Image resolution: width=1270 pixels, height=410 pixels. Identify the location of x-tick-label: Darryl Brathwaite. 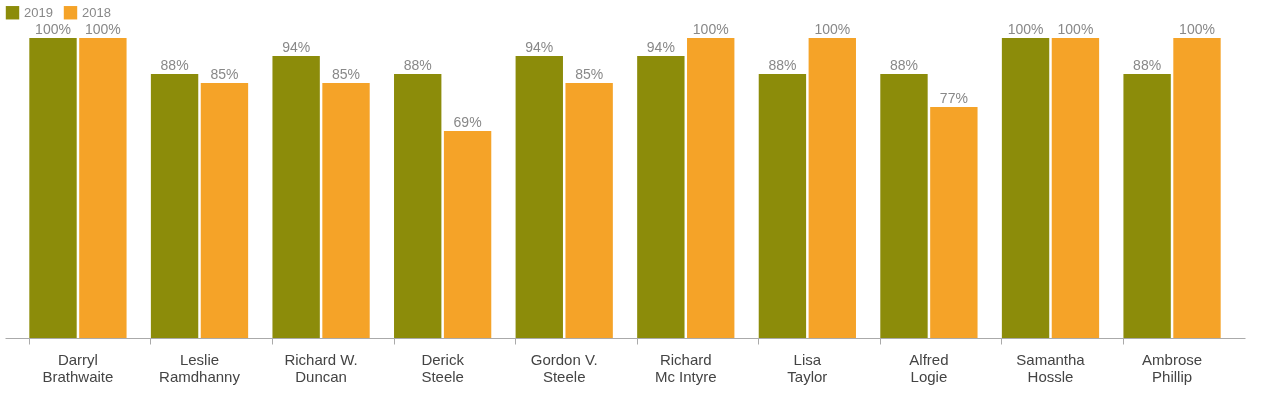
(78, 367).